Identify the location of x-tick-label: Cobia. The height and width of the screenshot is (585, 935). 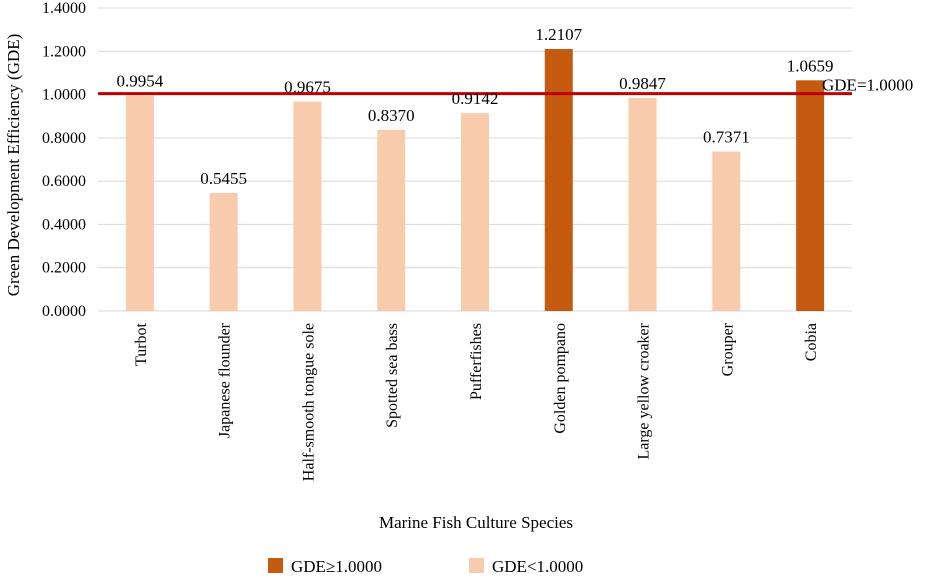
(811, 342).